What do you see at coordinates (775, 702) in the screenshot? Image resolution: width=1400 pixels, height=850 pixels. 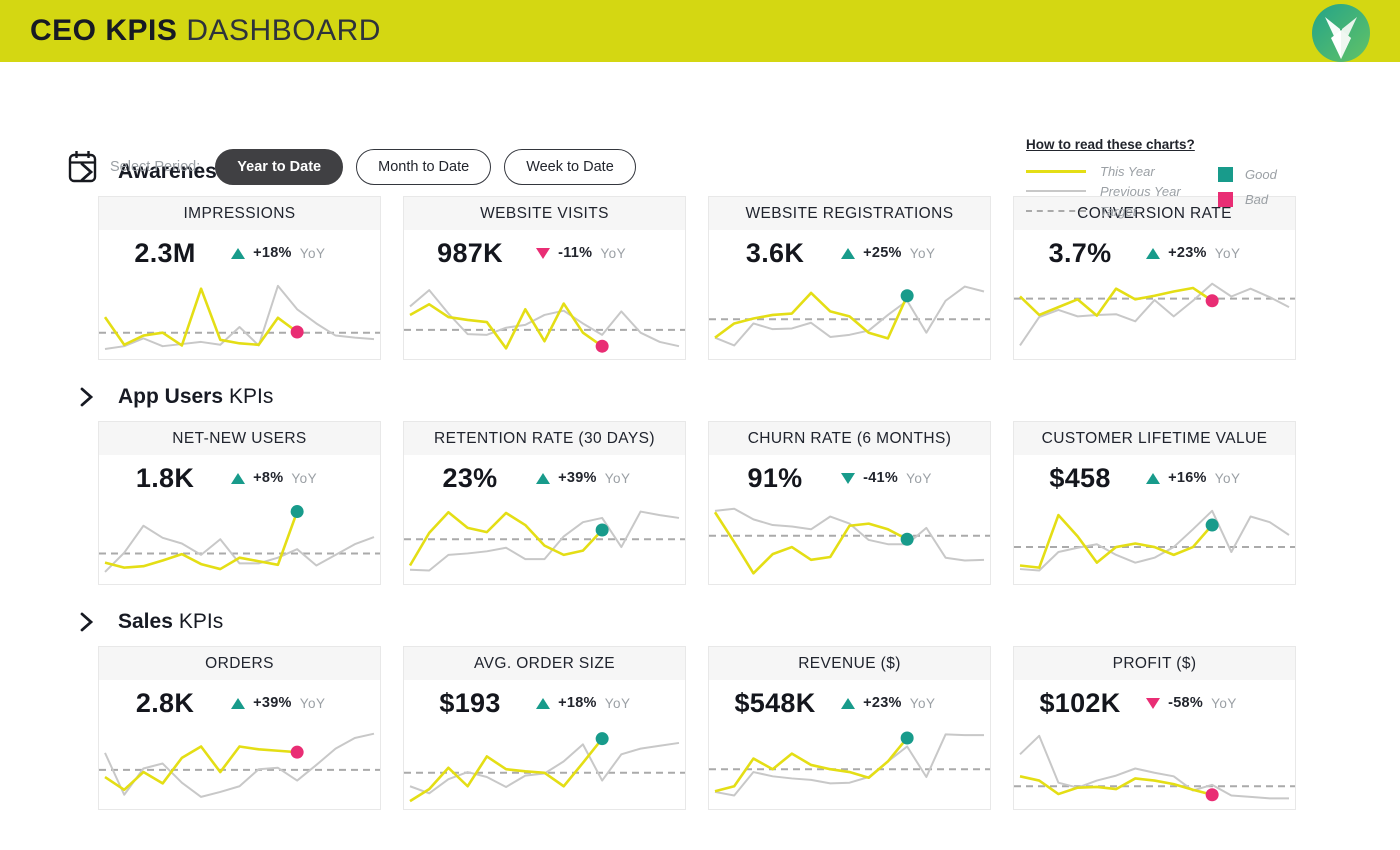 I see `kpi-value: $548K` at bounding box center [775, 702].